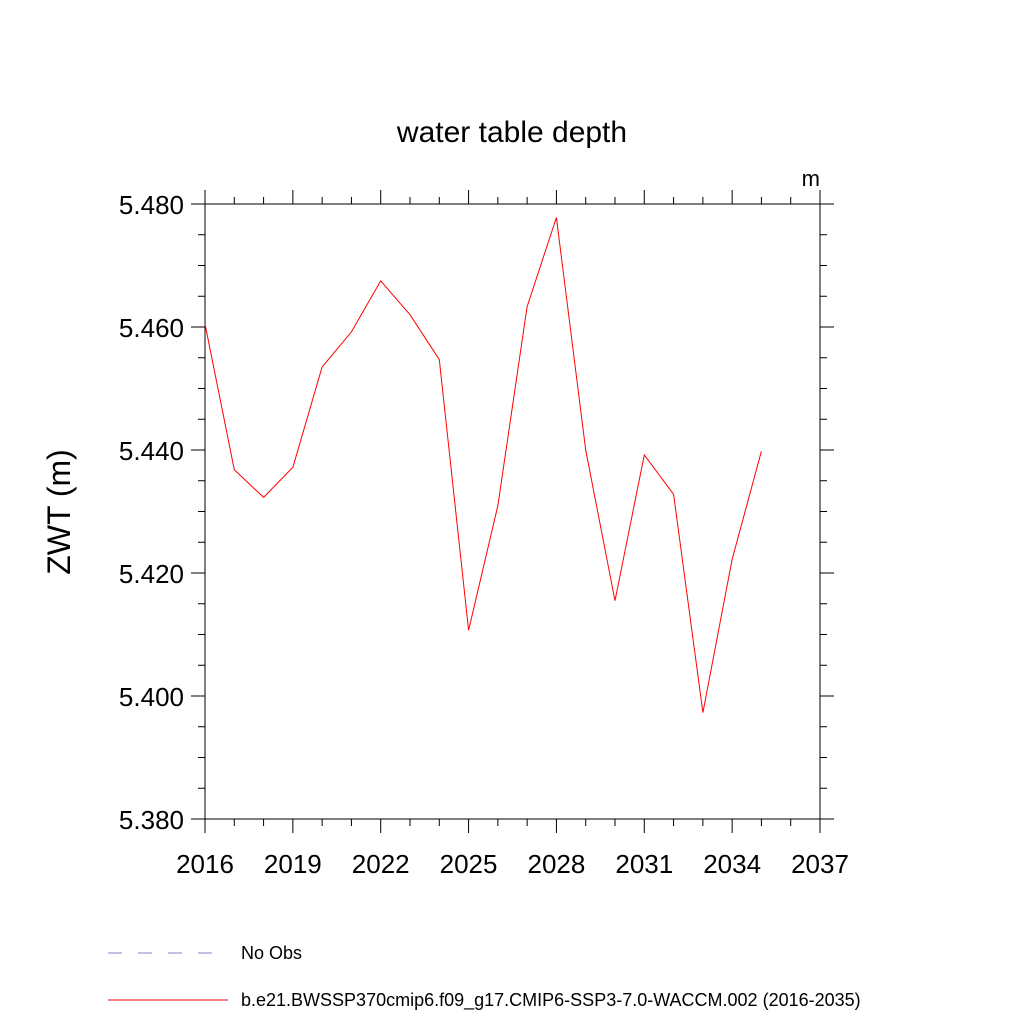 Image resolution: width=1024 pixels, height=1024 pixels. I want to click on x-tick-label: 2019, so click(293, 864).